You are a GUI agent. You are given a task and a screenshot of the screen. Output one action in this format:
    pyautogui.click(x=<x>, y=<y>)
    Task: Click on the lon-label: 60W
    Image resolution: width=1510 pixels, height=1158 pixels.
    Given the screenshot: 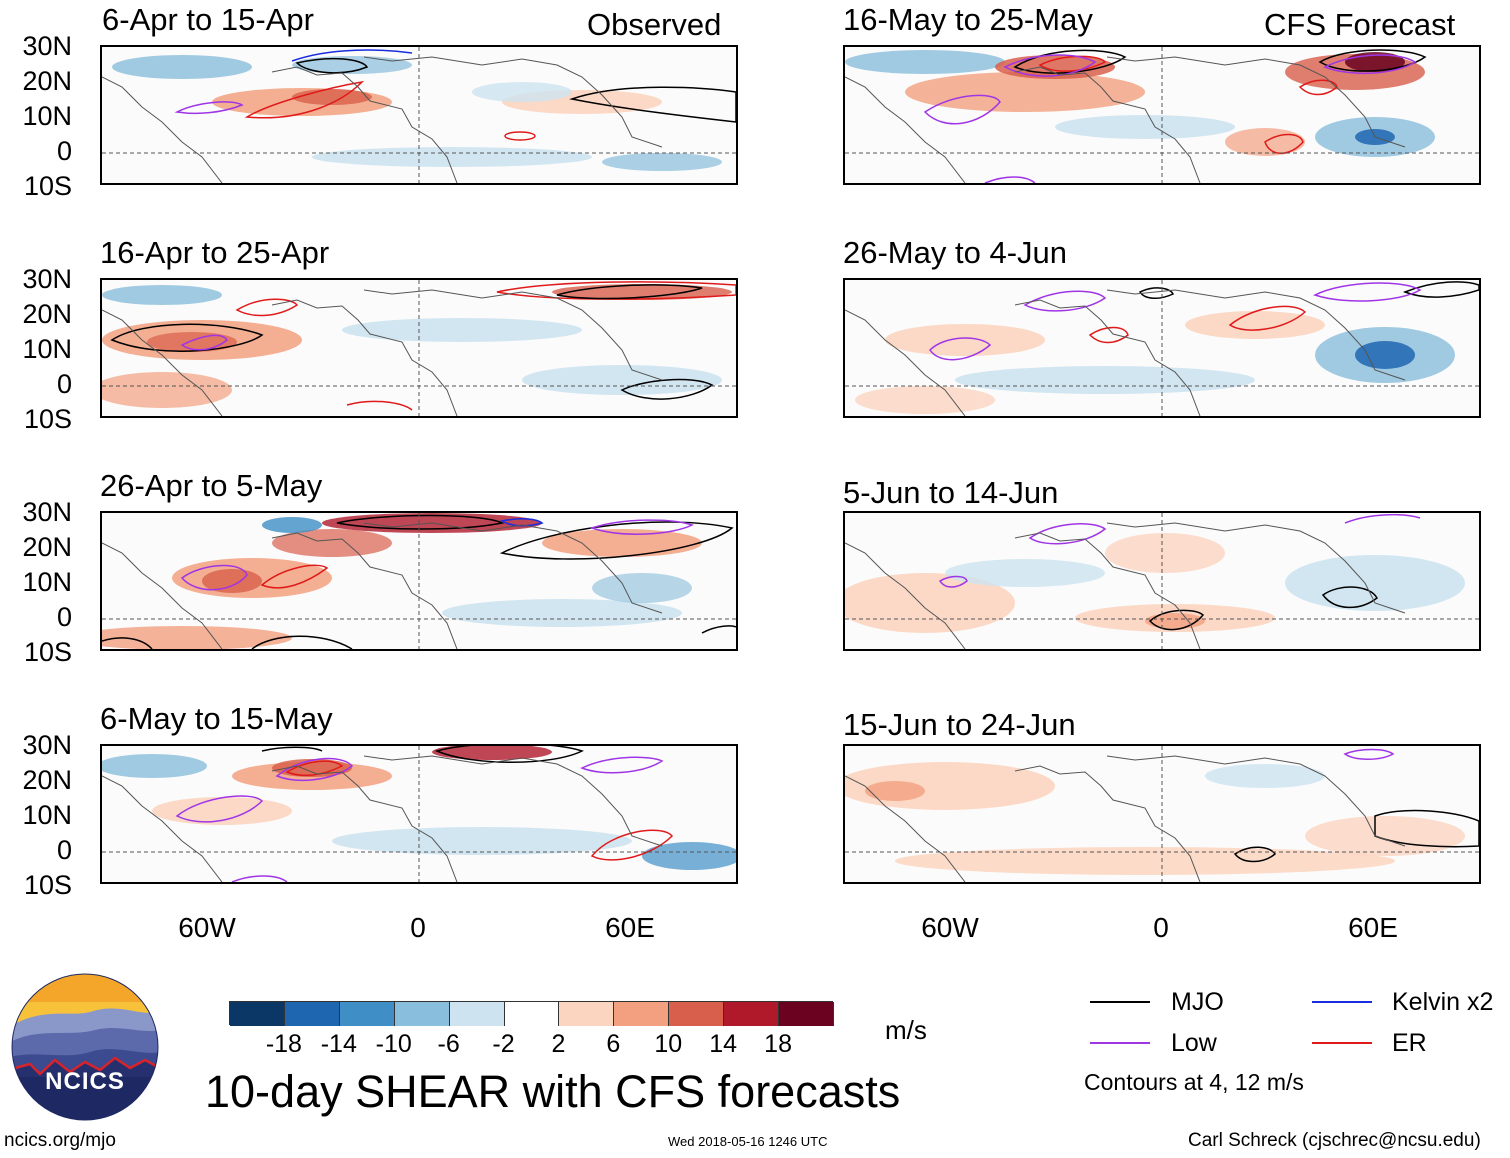 What is the action you would take?
    pyautogui.click(x=950, y=927)
    